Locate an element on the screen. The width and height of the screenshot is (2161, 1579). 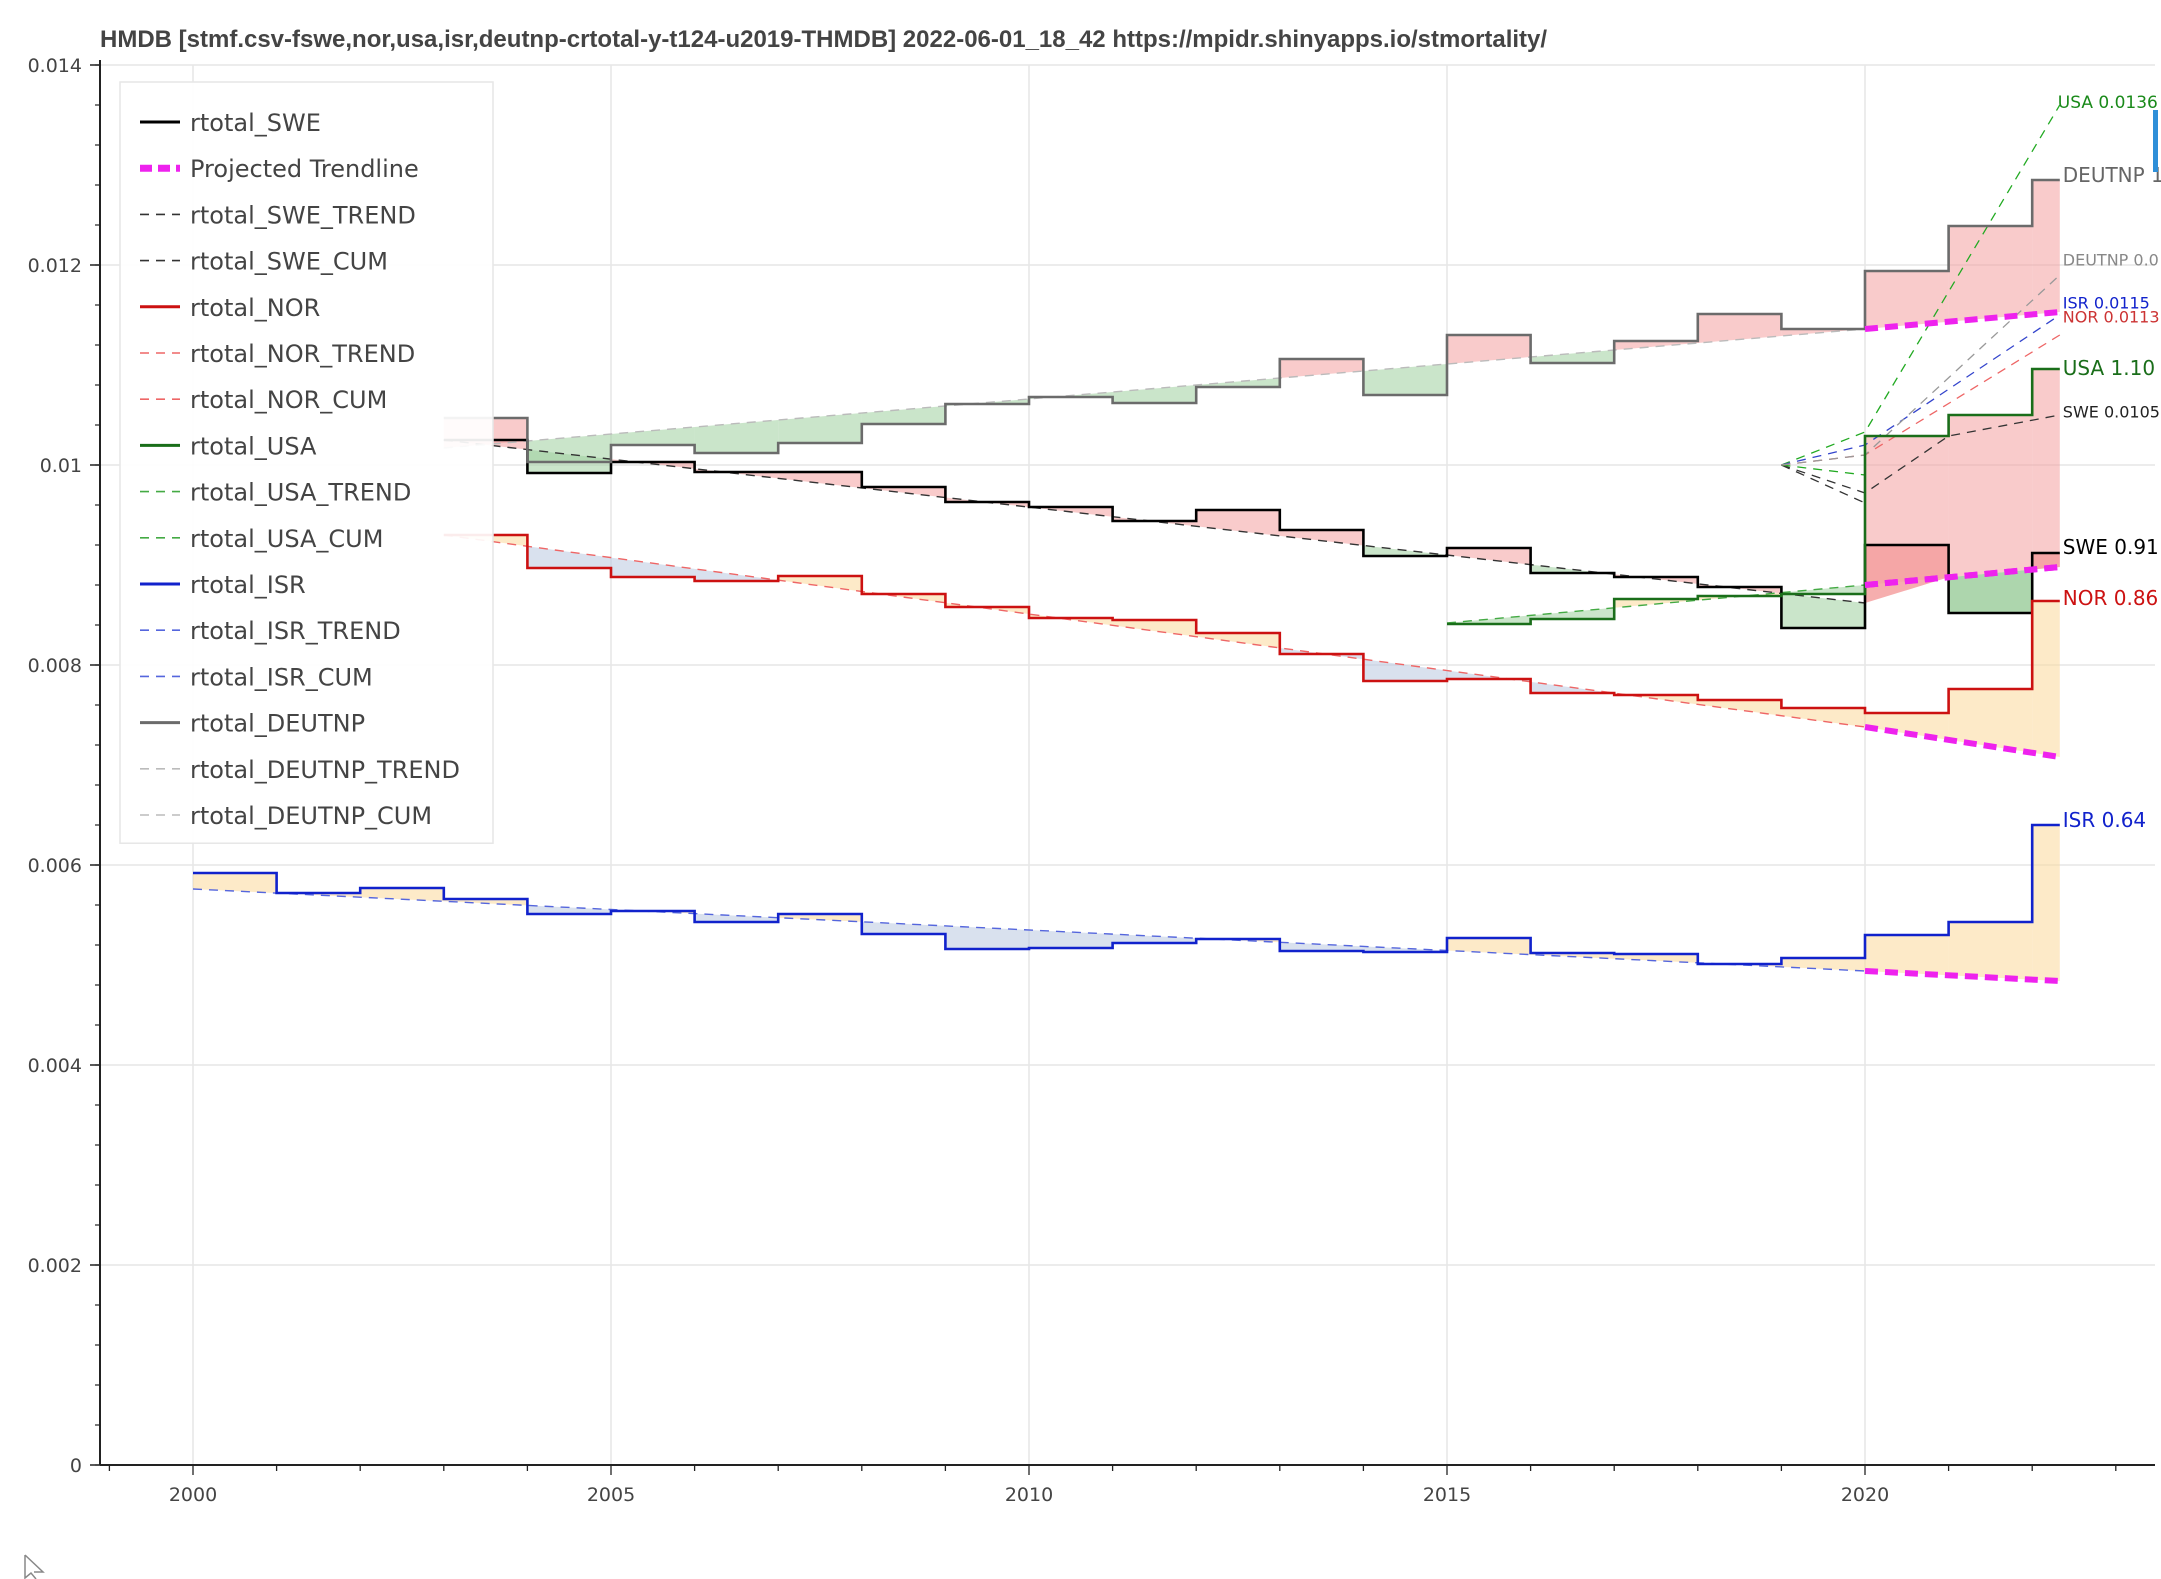
projected-trendline-USA is located at coordinates (1962, 576).